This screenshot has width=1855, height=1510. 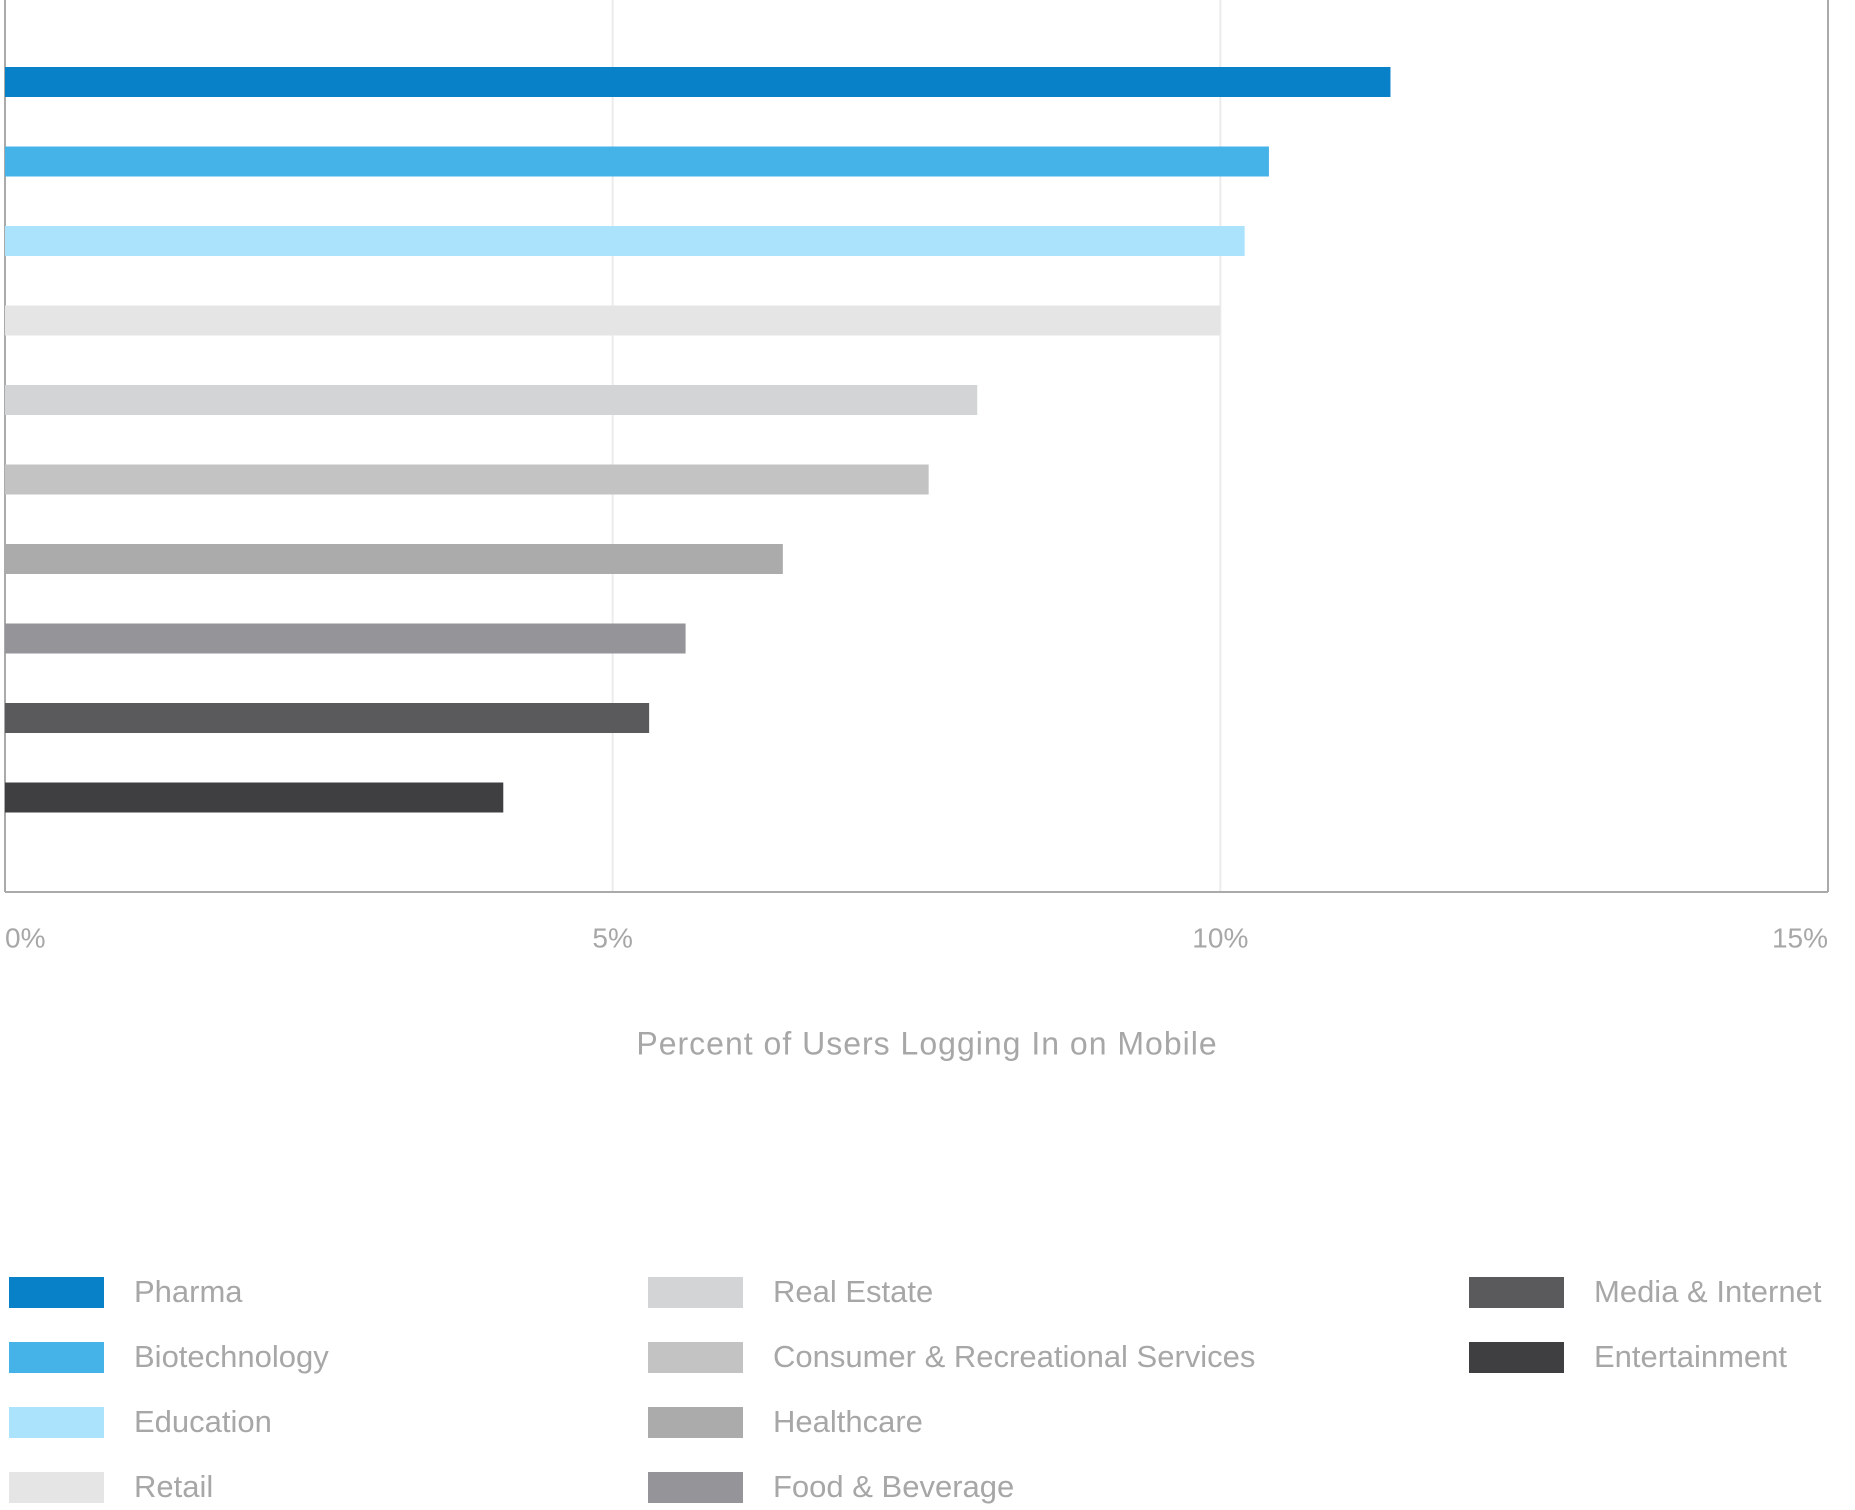 What do you see at coordinates (926, 1043) in the screenshot?
I see `x-axis-title: Percent of Users Logging In on Mobile` at bounding box center [926, 1043].